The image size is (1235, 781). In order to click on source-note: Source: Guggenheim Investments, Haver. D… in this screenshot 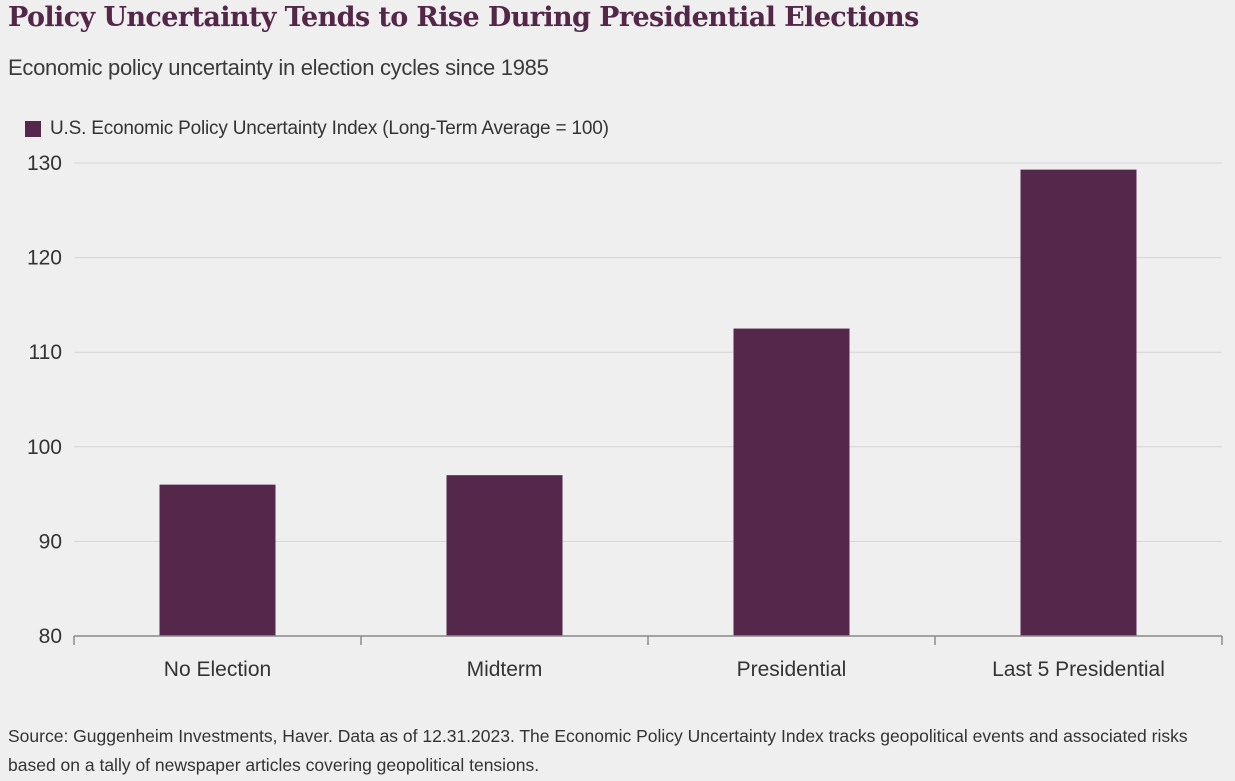, I will do `click(598, 750)`.